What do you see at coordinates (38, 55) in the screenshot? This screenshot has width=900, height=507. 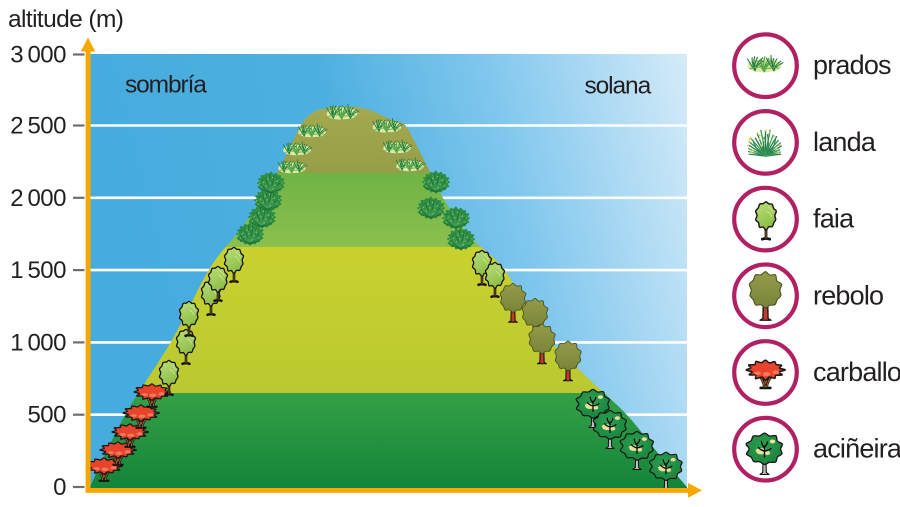 I see `svg-text: 3 000` at bounding box center [38, 55].